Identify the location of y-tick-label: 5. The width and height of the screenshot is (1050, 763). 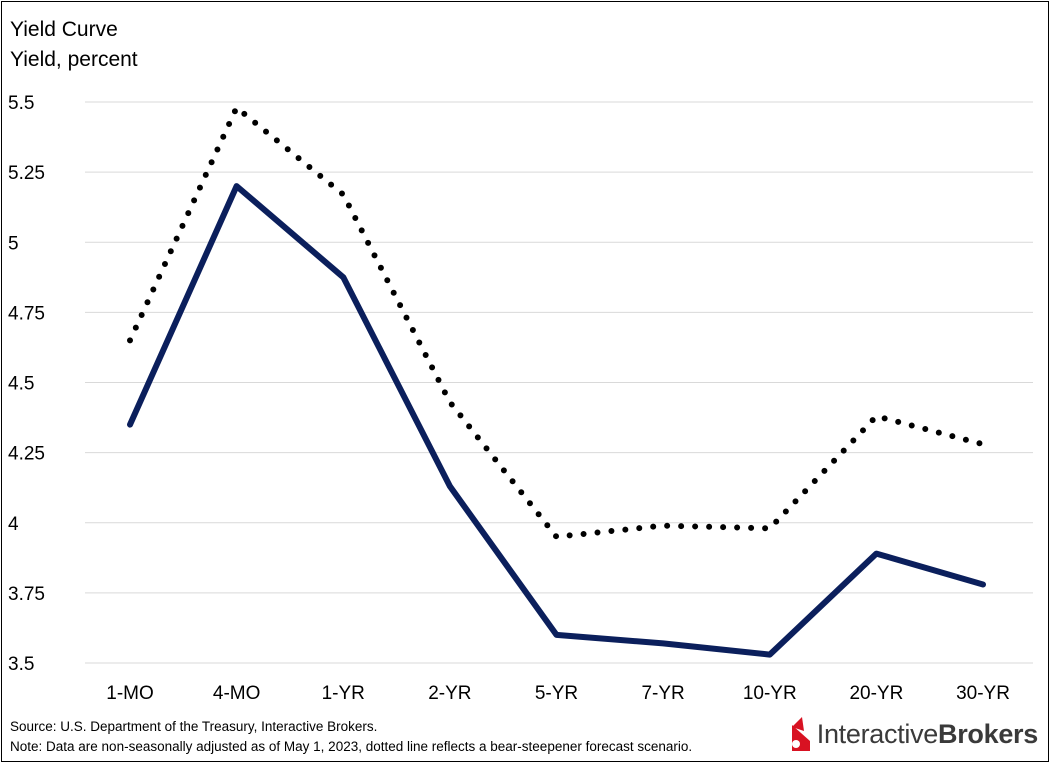
(13, 243).